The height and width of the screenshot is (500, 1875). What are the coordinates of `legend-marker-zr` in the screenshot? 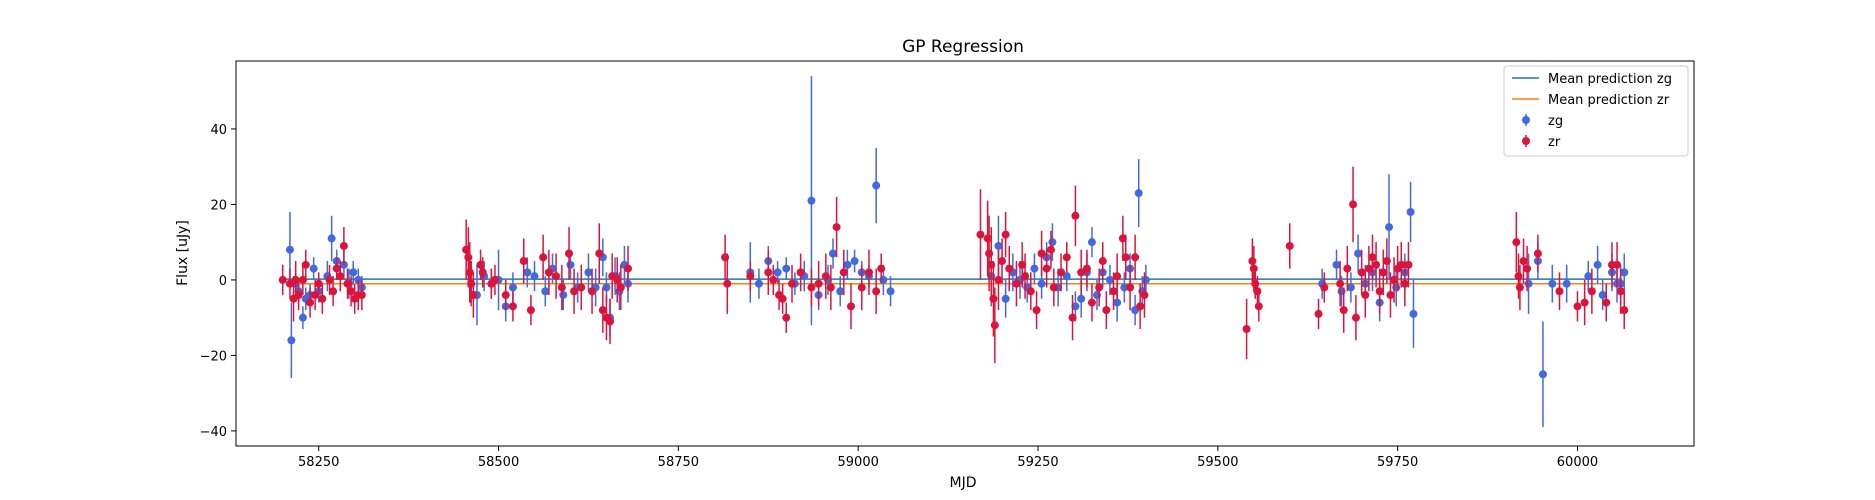 It's located at (1526, 141).